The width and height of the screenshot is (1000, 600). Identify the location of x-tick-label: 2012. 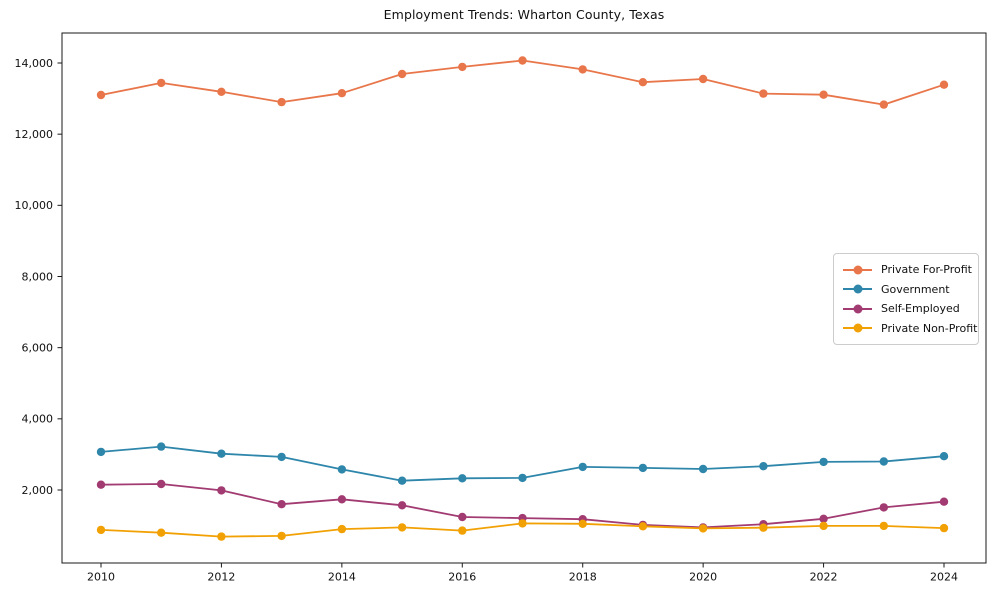
(221, 577).